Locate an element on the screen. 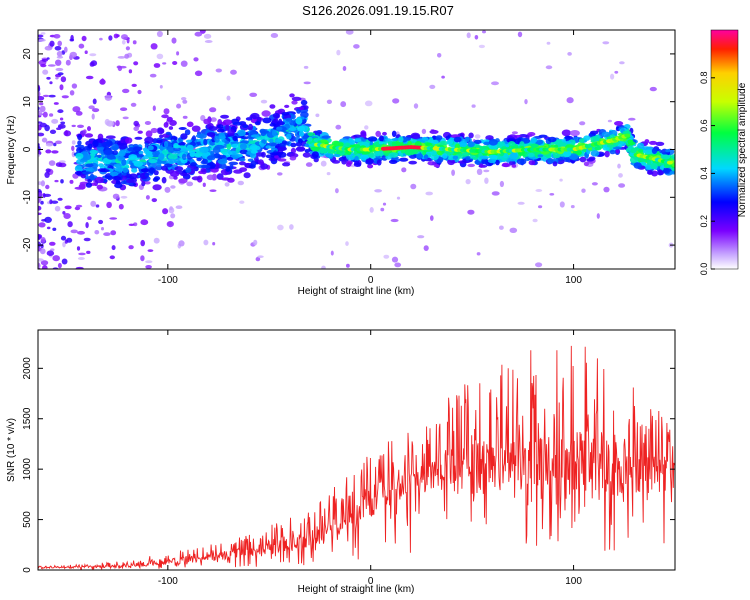 This screenshot has width=750, height=600. snr-ylabel: SNR (10 * v/v) is located at coordinates (11, 450).